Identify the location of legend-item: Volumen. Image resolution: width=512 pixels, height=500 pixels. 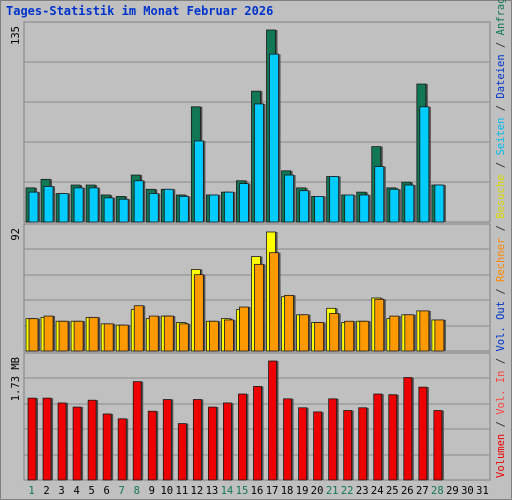
(501, 455).